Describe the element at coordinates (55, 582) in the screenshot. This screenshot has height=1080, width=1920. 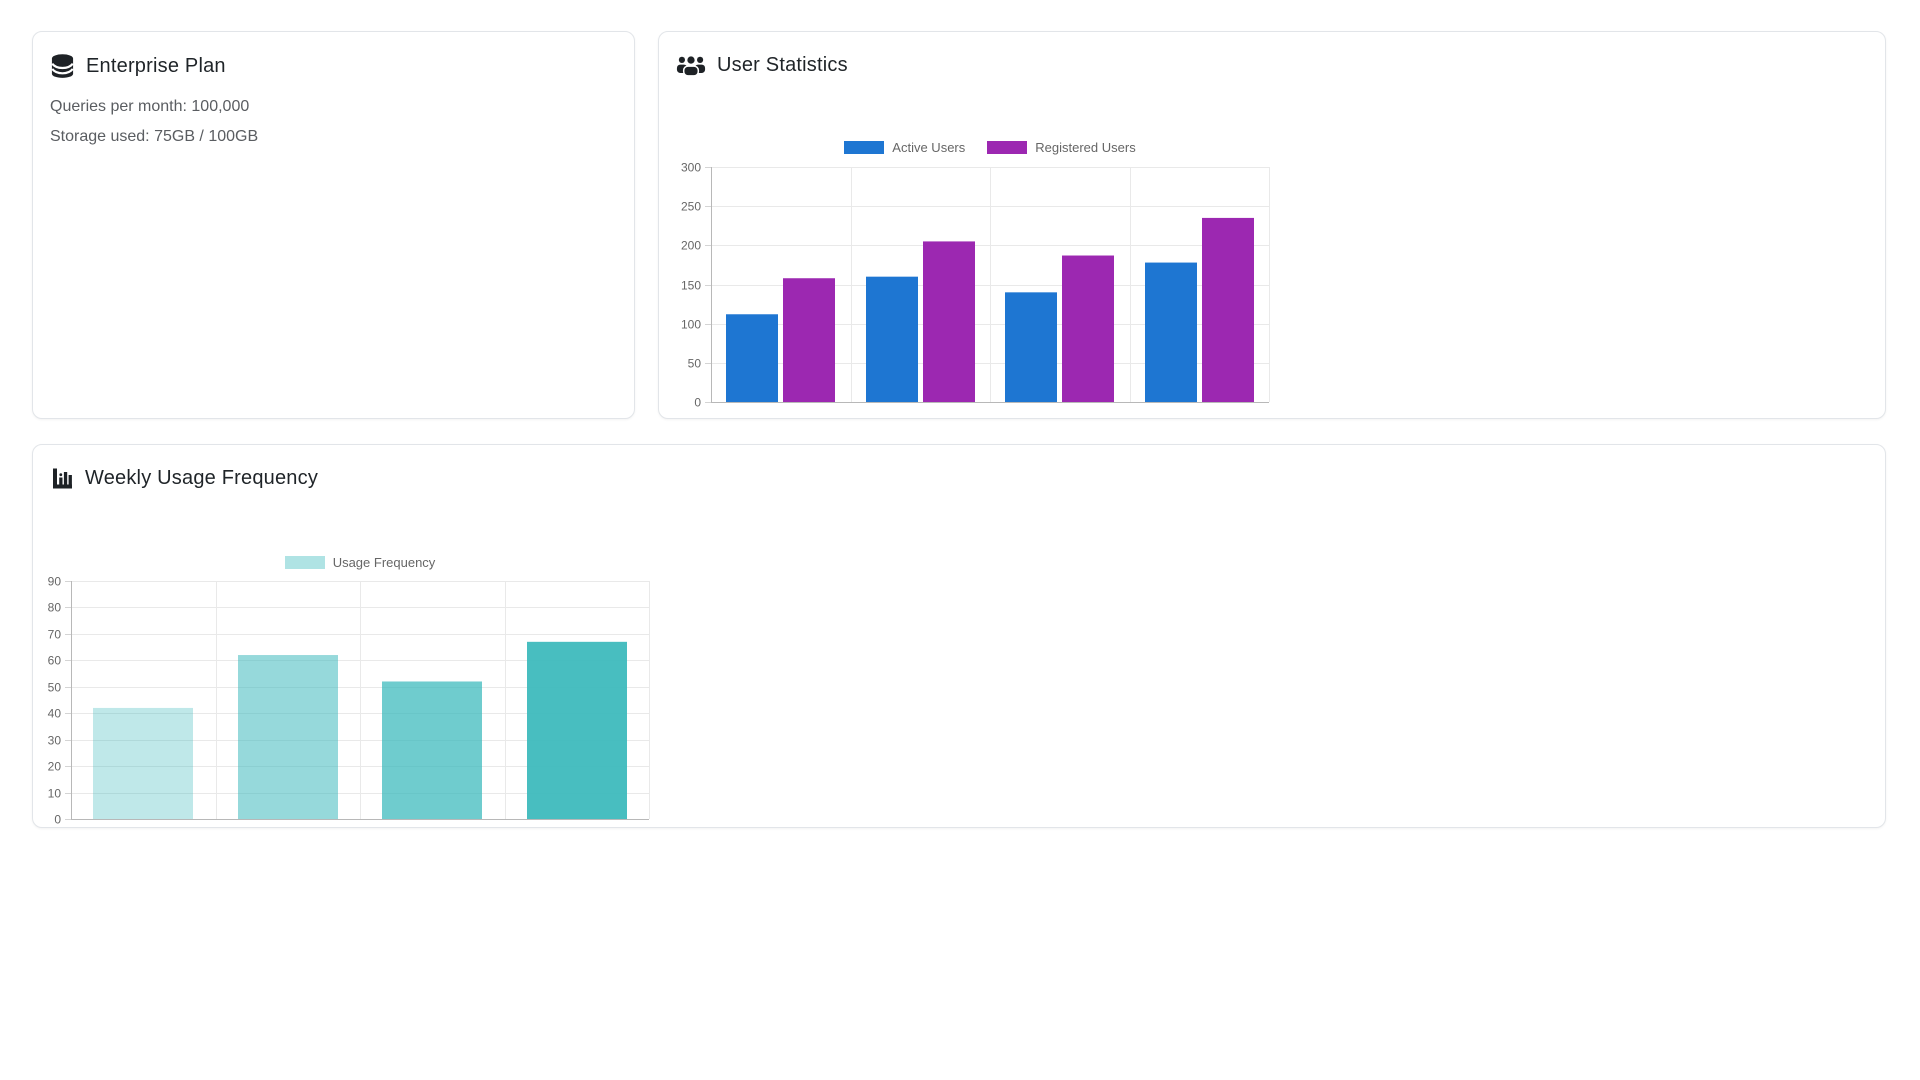
I see `y-axis-tick-label: 90` at that location.